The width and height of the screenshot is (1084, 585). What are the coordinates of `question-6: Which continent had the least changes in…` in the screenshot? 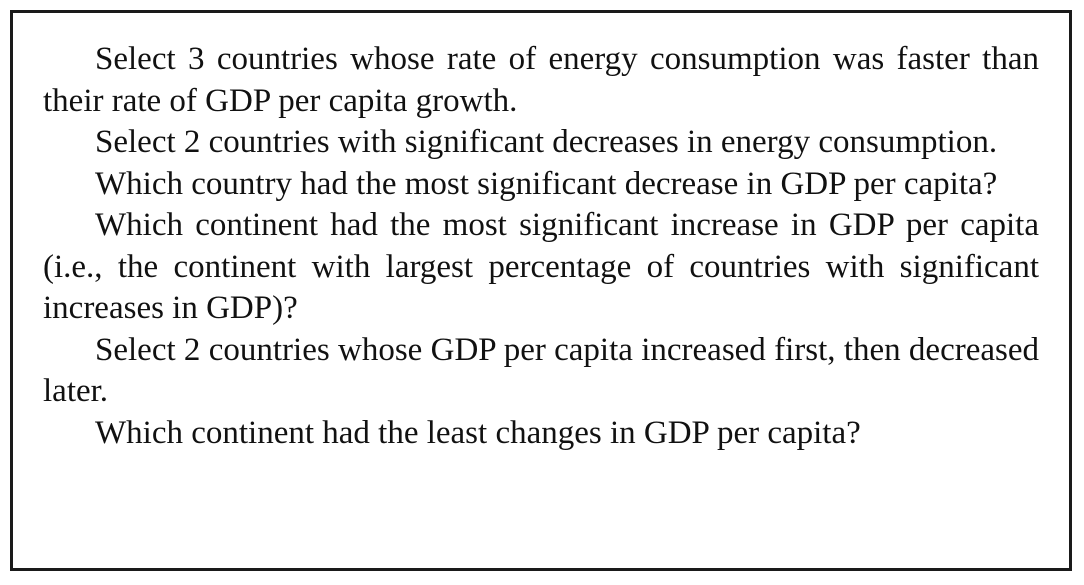 It's located at (478, 432).